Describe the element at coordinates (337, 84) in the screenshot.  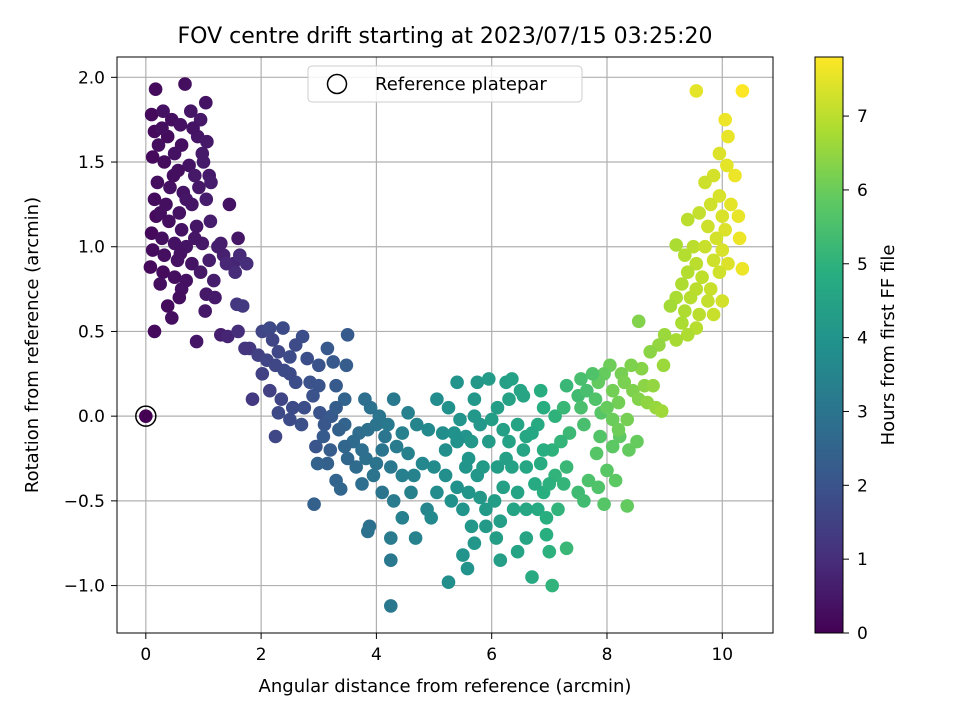
I see `legend-reference-marker` at that location.